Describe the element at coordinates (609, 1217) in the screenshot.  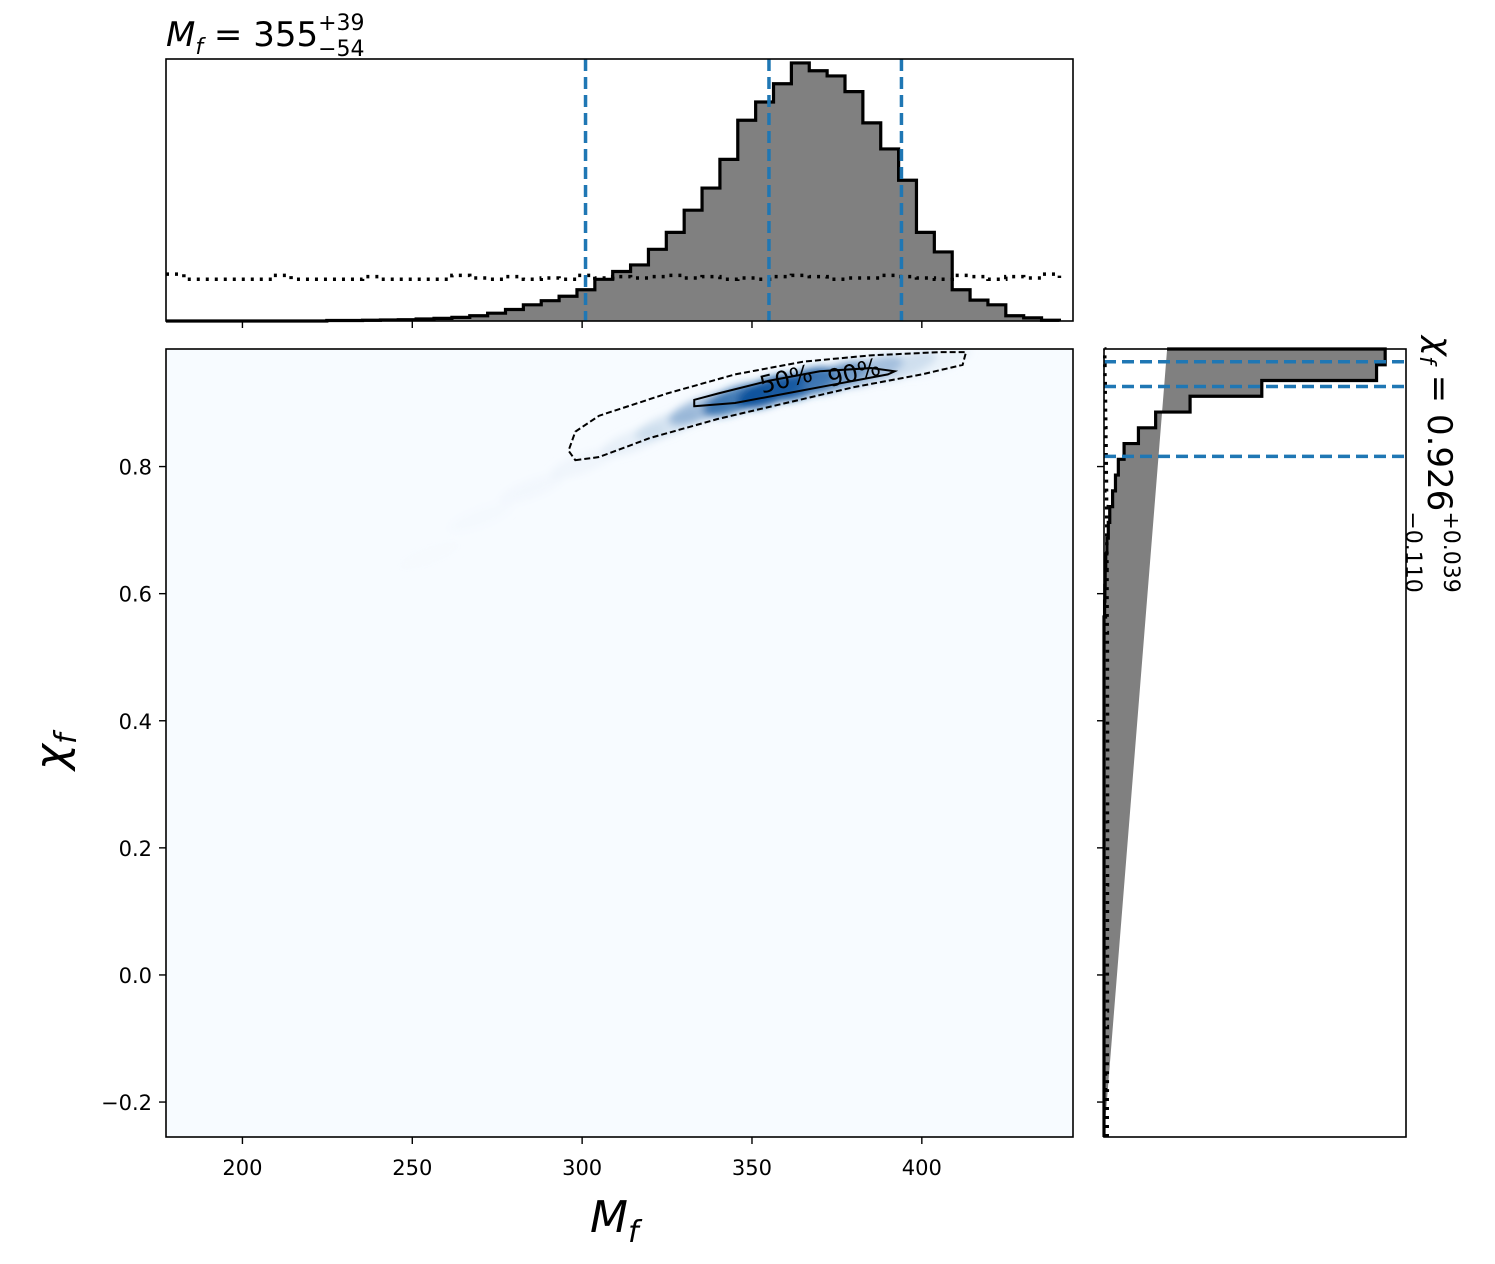
I see `xlabel-var: M` at that location.